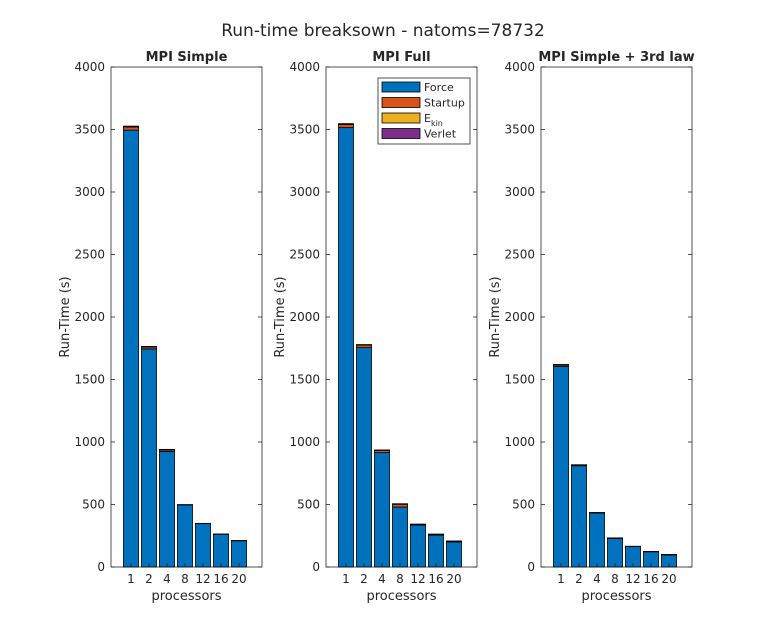  Describe the element at coordinates (427, 118) in the screenshot. I see `legend-label-text: E` at that location.